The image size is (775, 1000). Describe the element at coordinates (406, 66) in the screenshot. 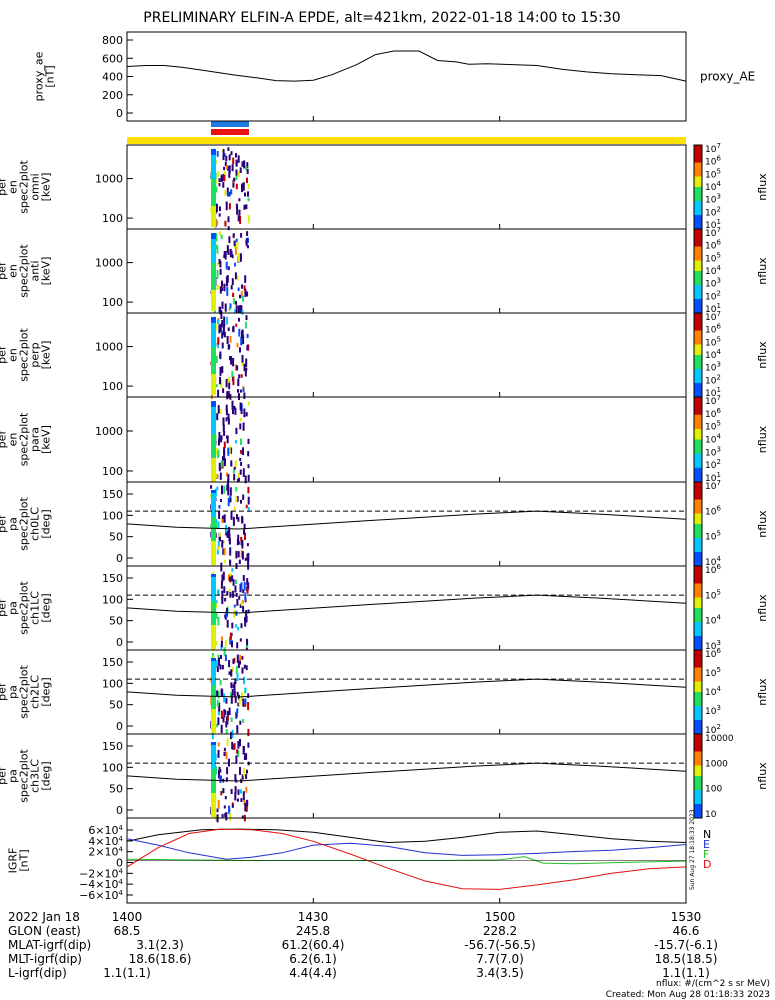

I see `proxy-ae-line` at that location.